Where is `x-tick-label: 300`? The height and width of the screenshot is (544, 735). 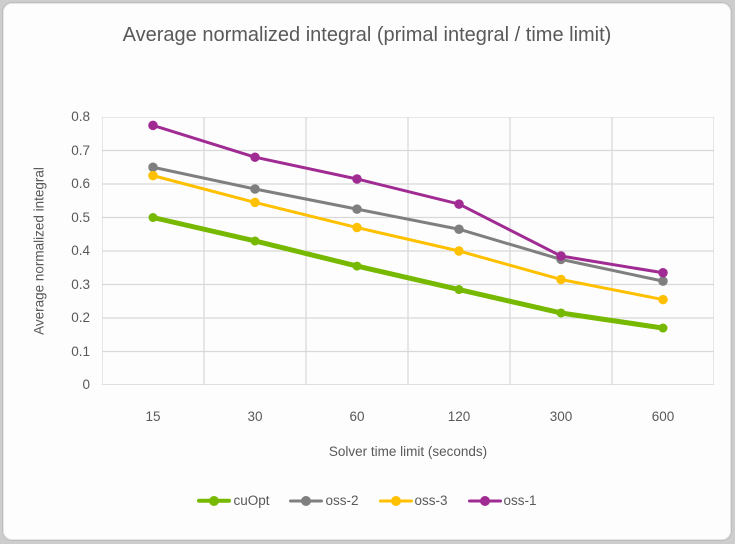 x-tick-label: 300 is located at coordinates (561, 416).